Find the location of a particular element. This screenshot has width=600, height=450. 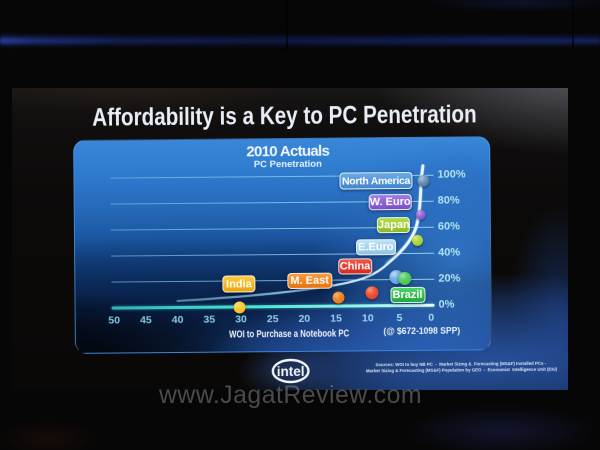

svg-text: intel is located at coordinates (291, 371).